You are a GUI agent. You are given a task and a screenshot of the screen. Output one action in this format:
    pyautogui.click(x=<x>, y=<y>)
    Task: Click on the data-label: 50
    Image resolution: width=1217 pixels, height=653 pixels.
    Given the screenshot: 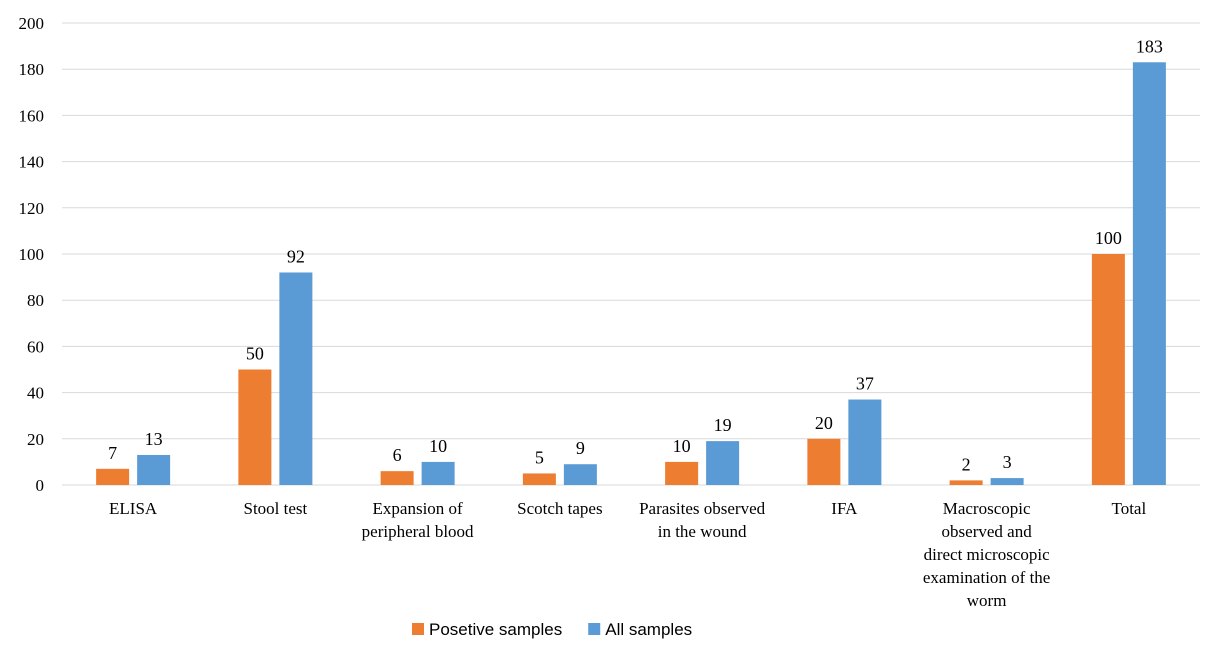 What is the action you would take?
    pyautogui.click(x=255, y=354)
    